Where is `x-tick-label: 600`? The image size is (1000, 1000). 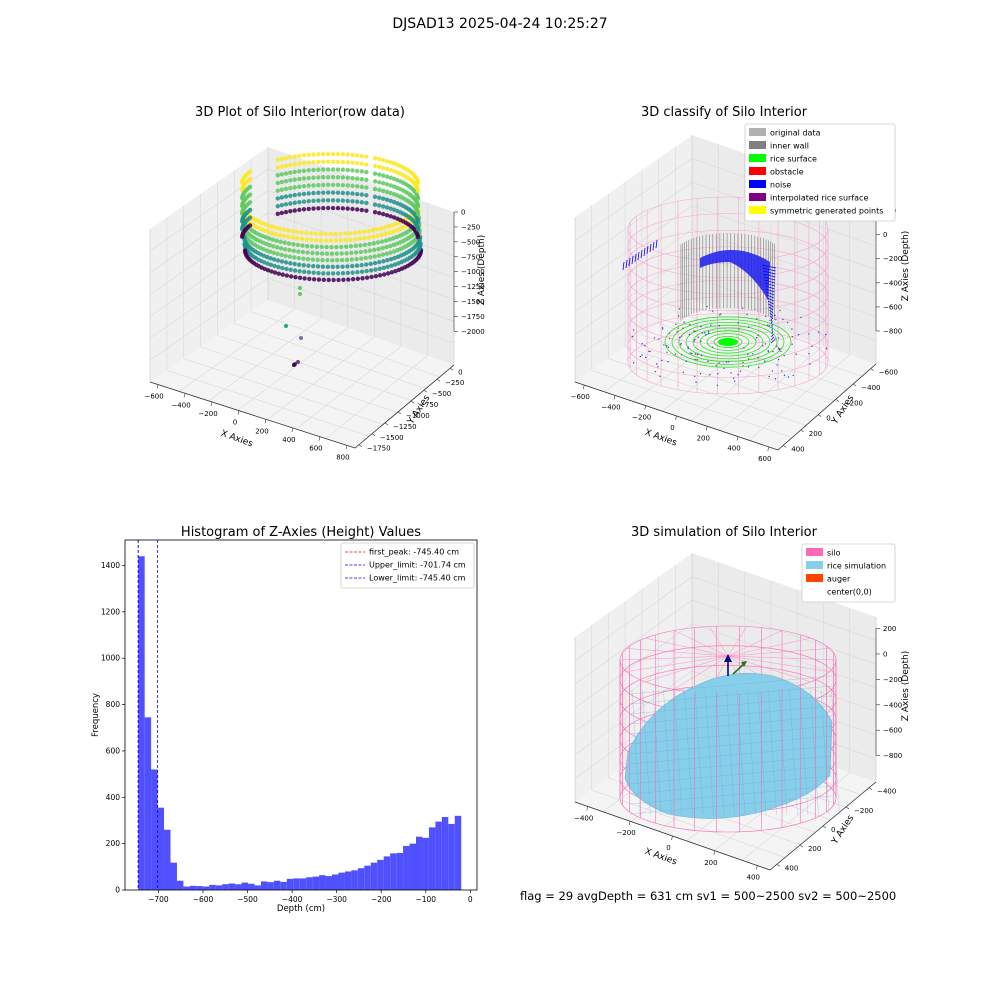 x-tick-label: 600 is located at coordinates (764, 459).